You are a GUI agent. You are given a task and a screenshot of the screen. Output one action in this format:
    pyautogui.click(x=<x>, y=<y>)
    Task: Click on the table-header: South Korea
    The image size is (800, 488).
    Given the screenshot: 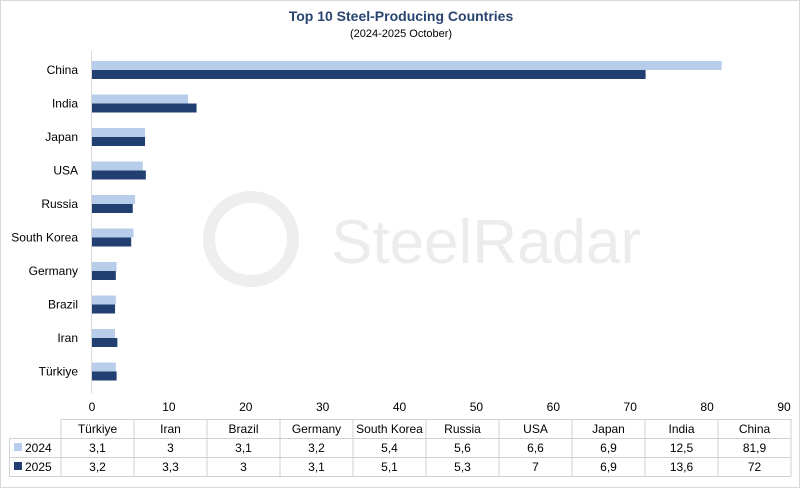 What is the action you would take?
    pyautogui.click(x=389, y=429)
    